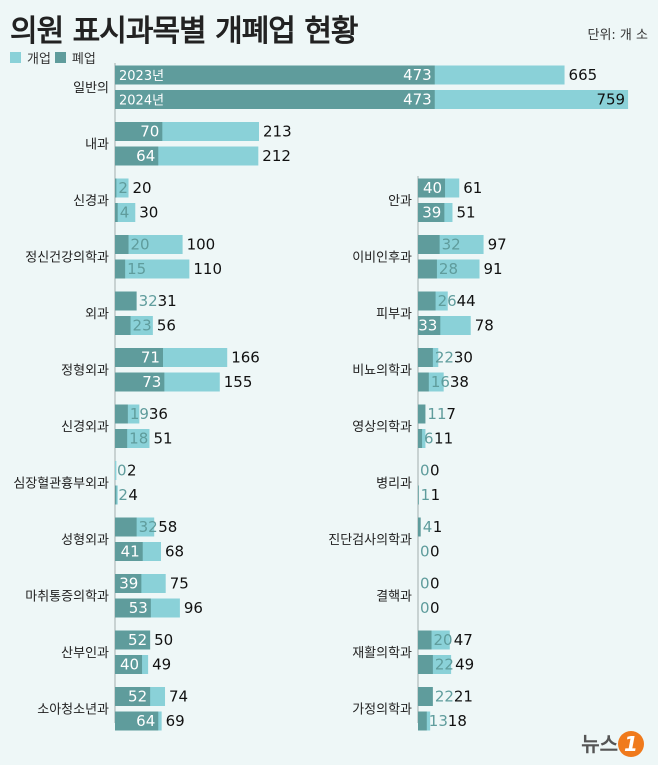 This screenshot has height=765, width=658. What do you see at coordinates (85, 540) in the screenshot?
I see `category-label: 성형외과` at bounding box center [85, 540].